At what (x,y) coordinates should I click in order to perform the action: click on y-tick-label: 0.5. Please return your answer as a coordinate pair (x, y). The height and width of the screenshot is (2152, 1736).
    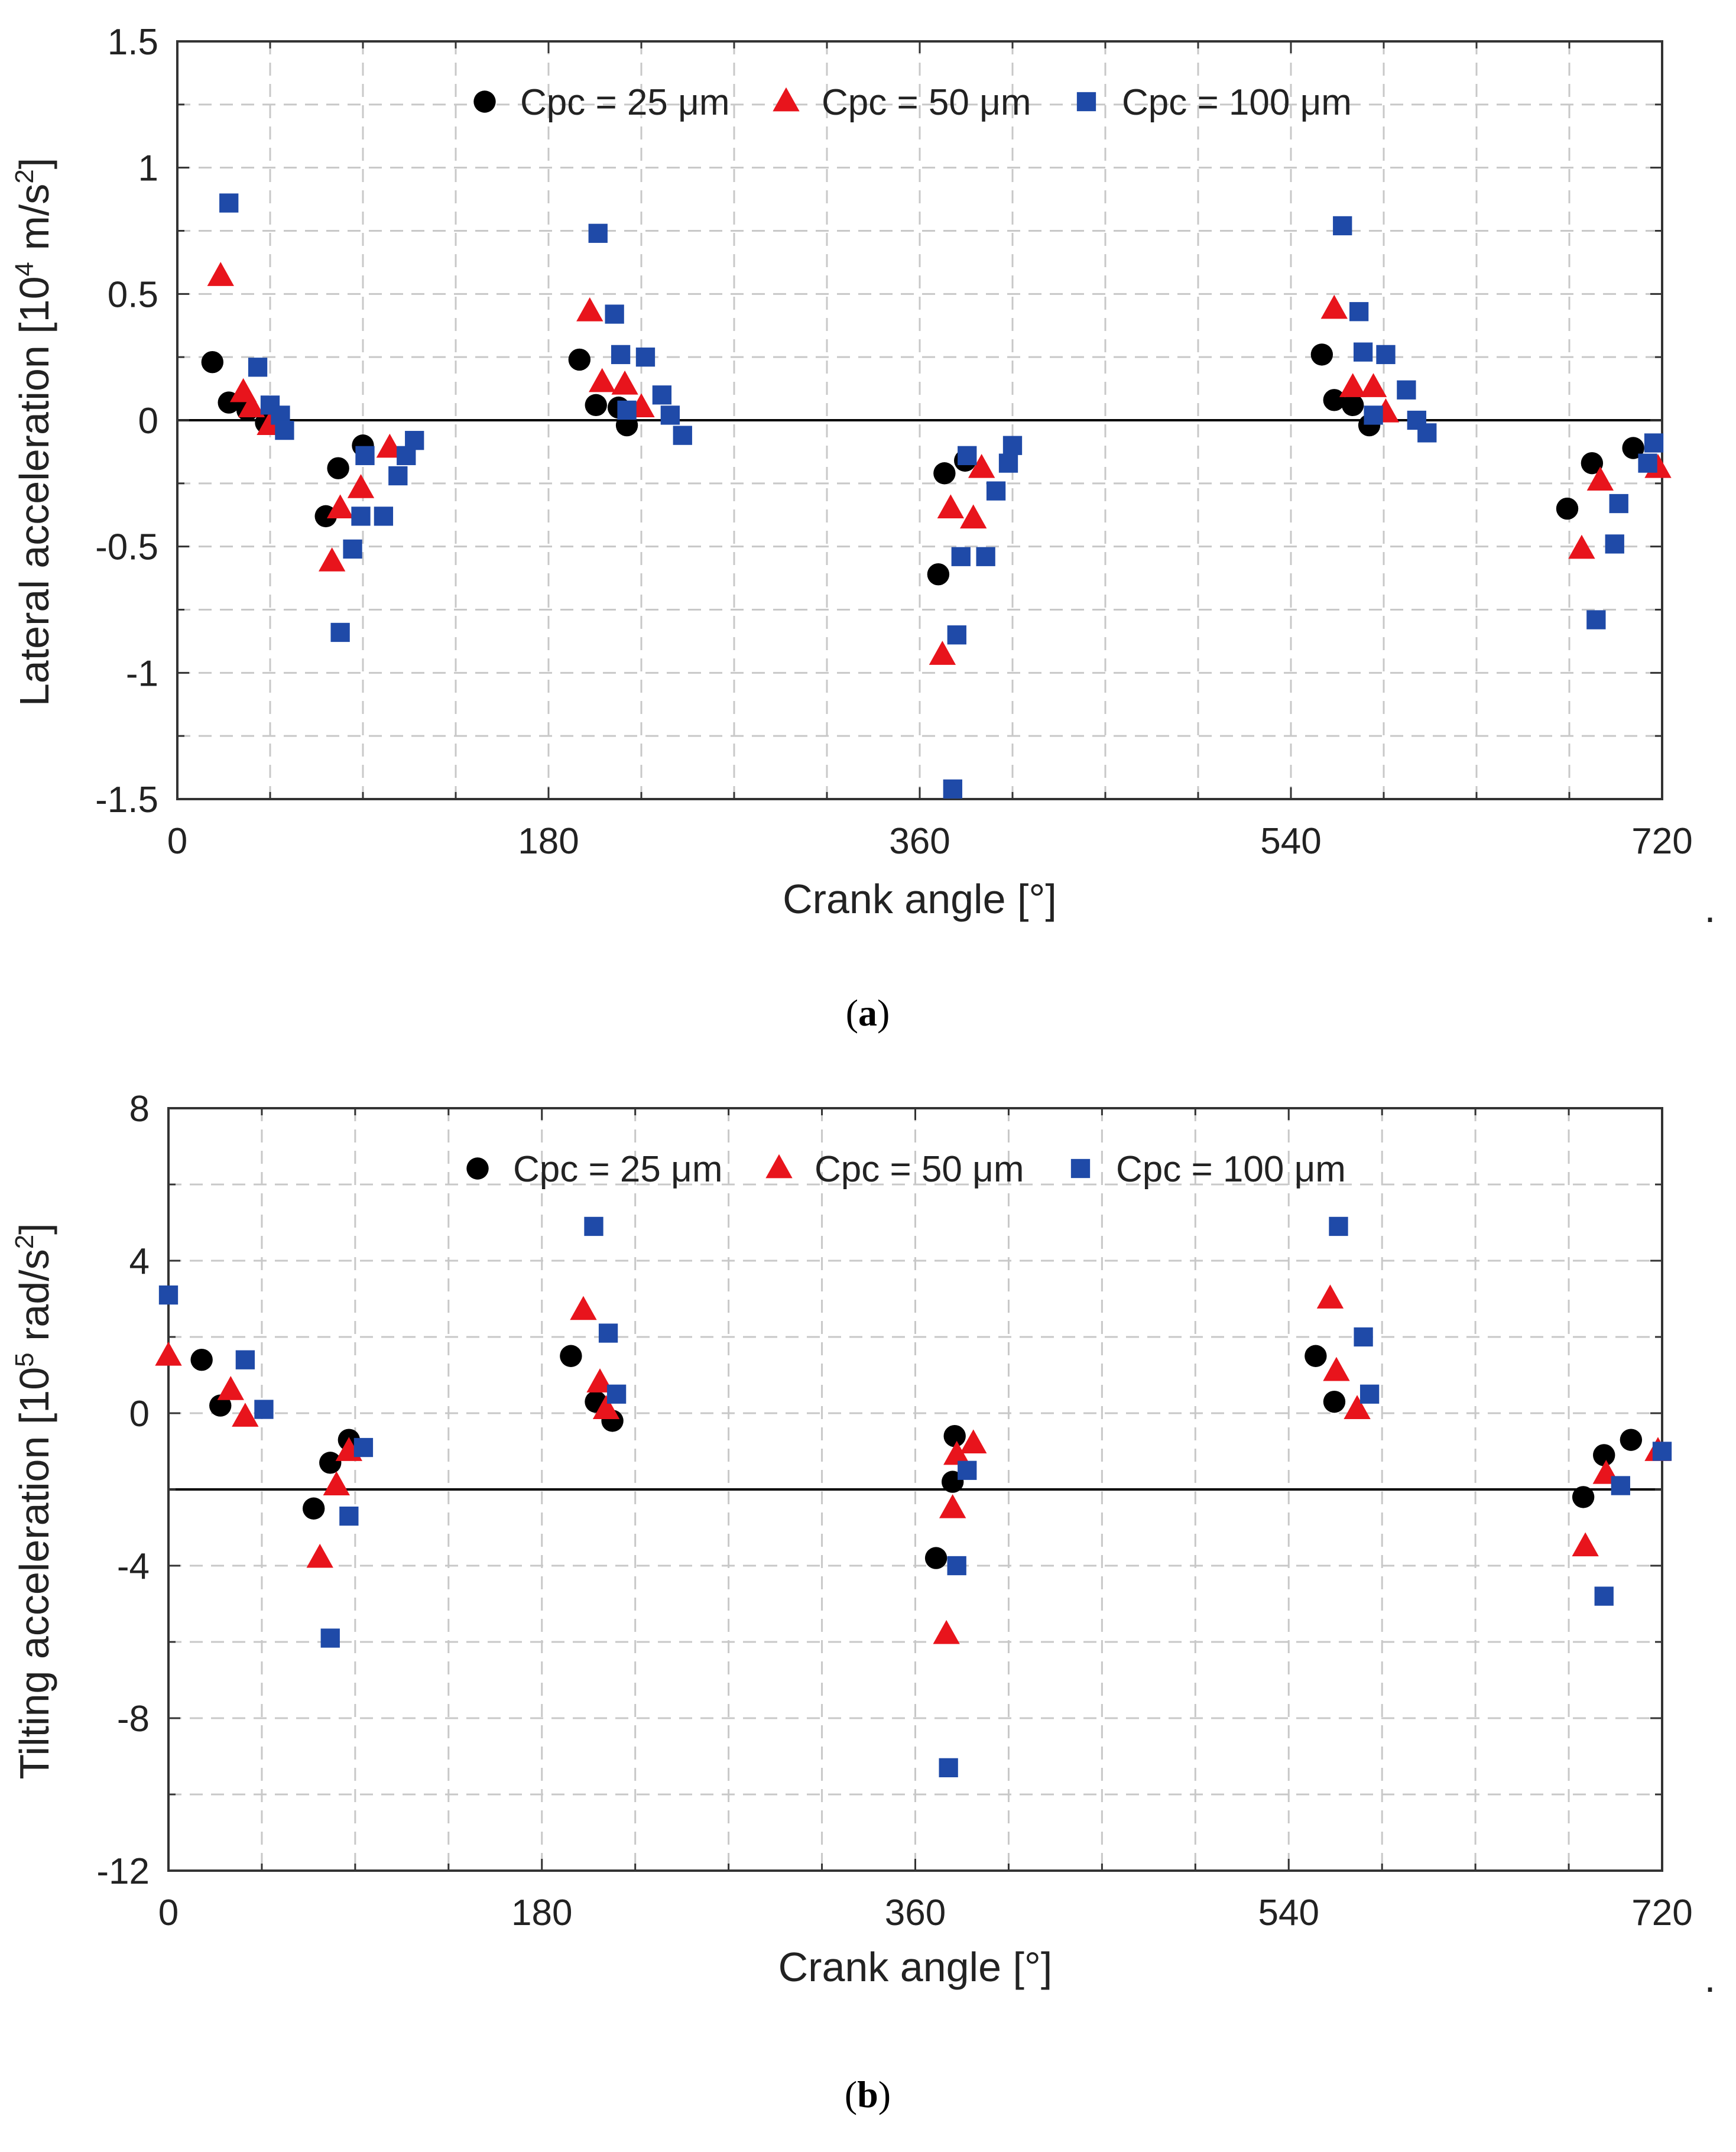
    Looking at the image, I should click on (133, 294).